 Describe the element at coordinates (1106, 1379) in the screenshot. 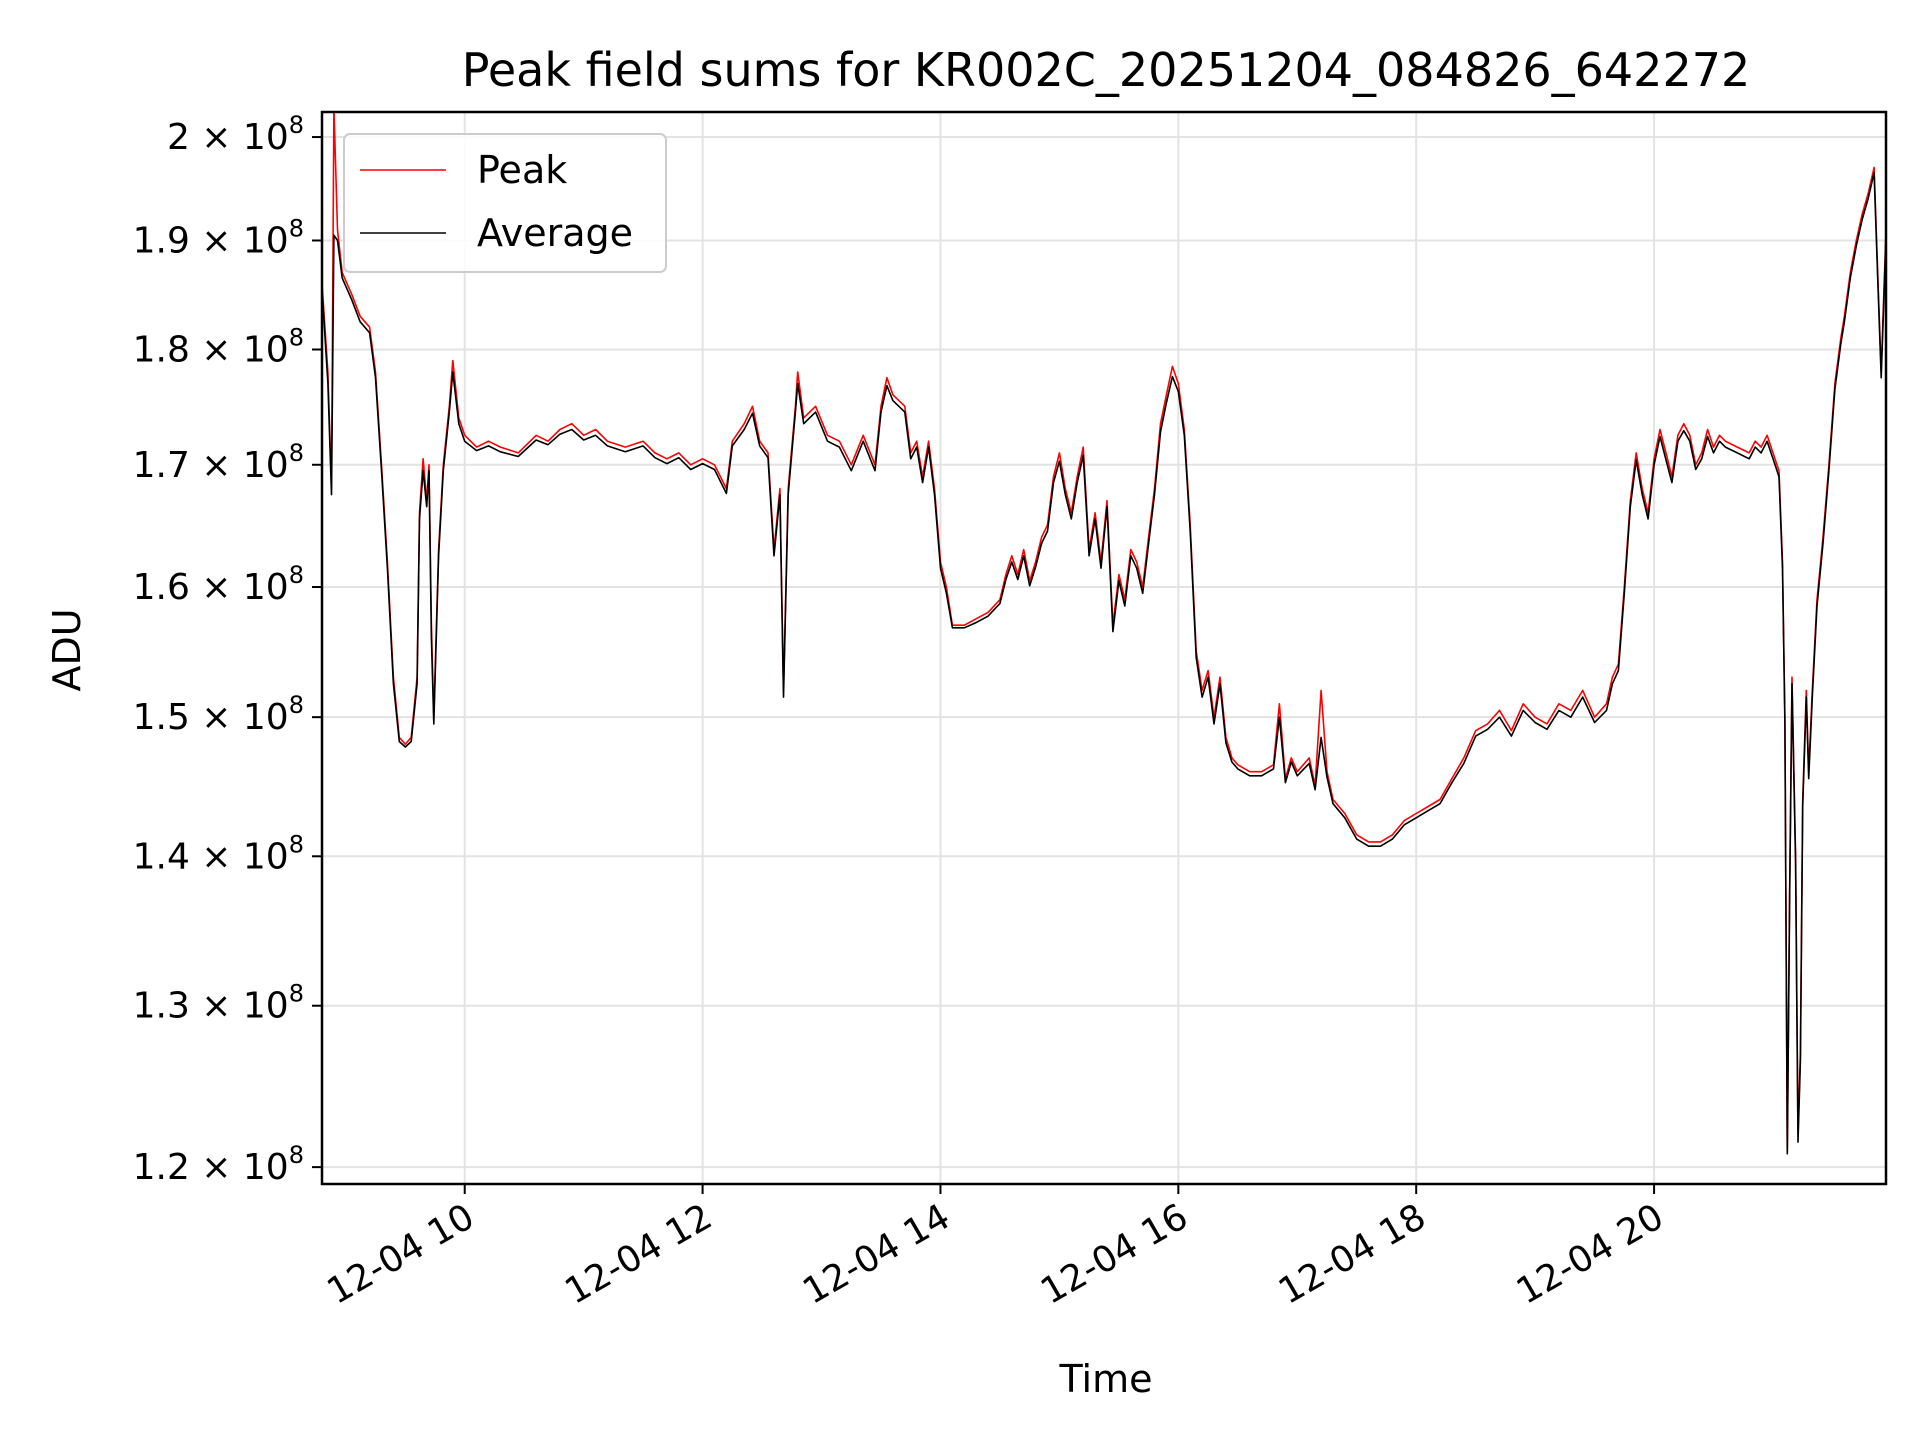

I see `x-axis-label: Time` at that location.